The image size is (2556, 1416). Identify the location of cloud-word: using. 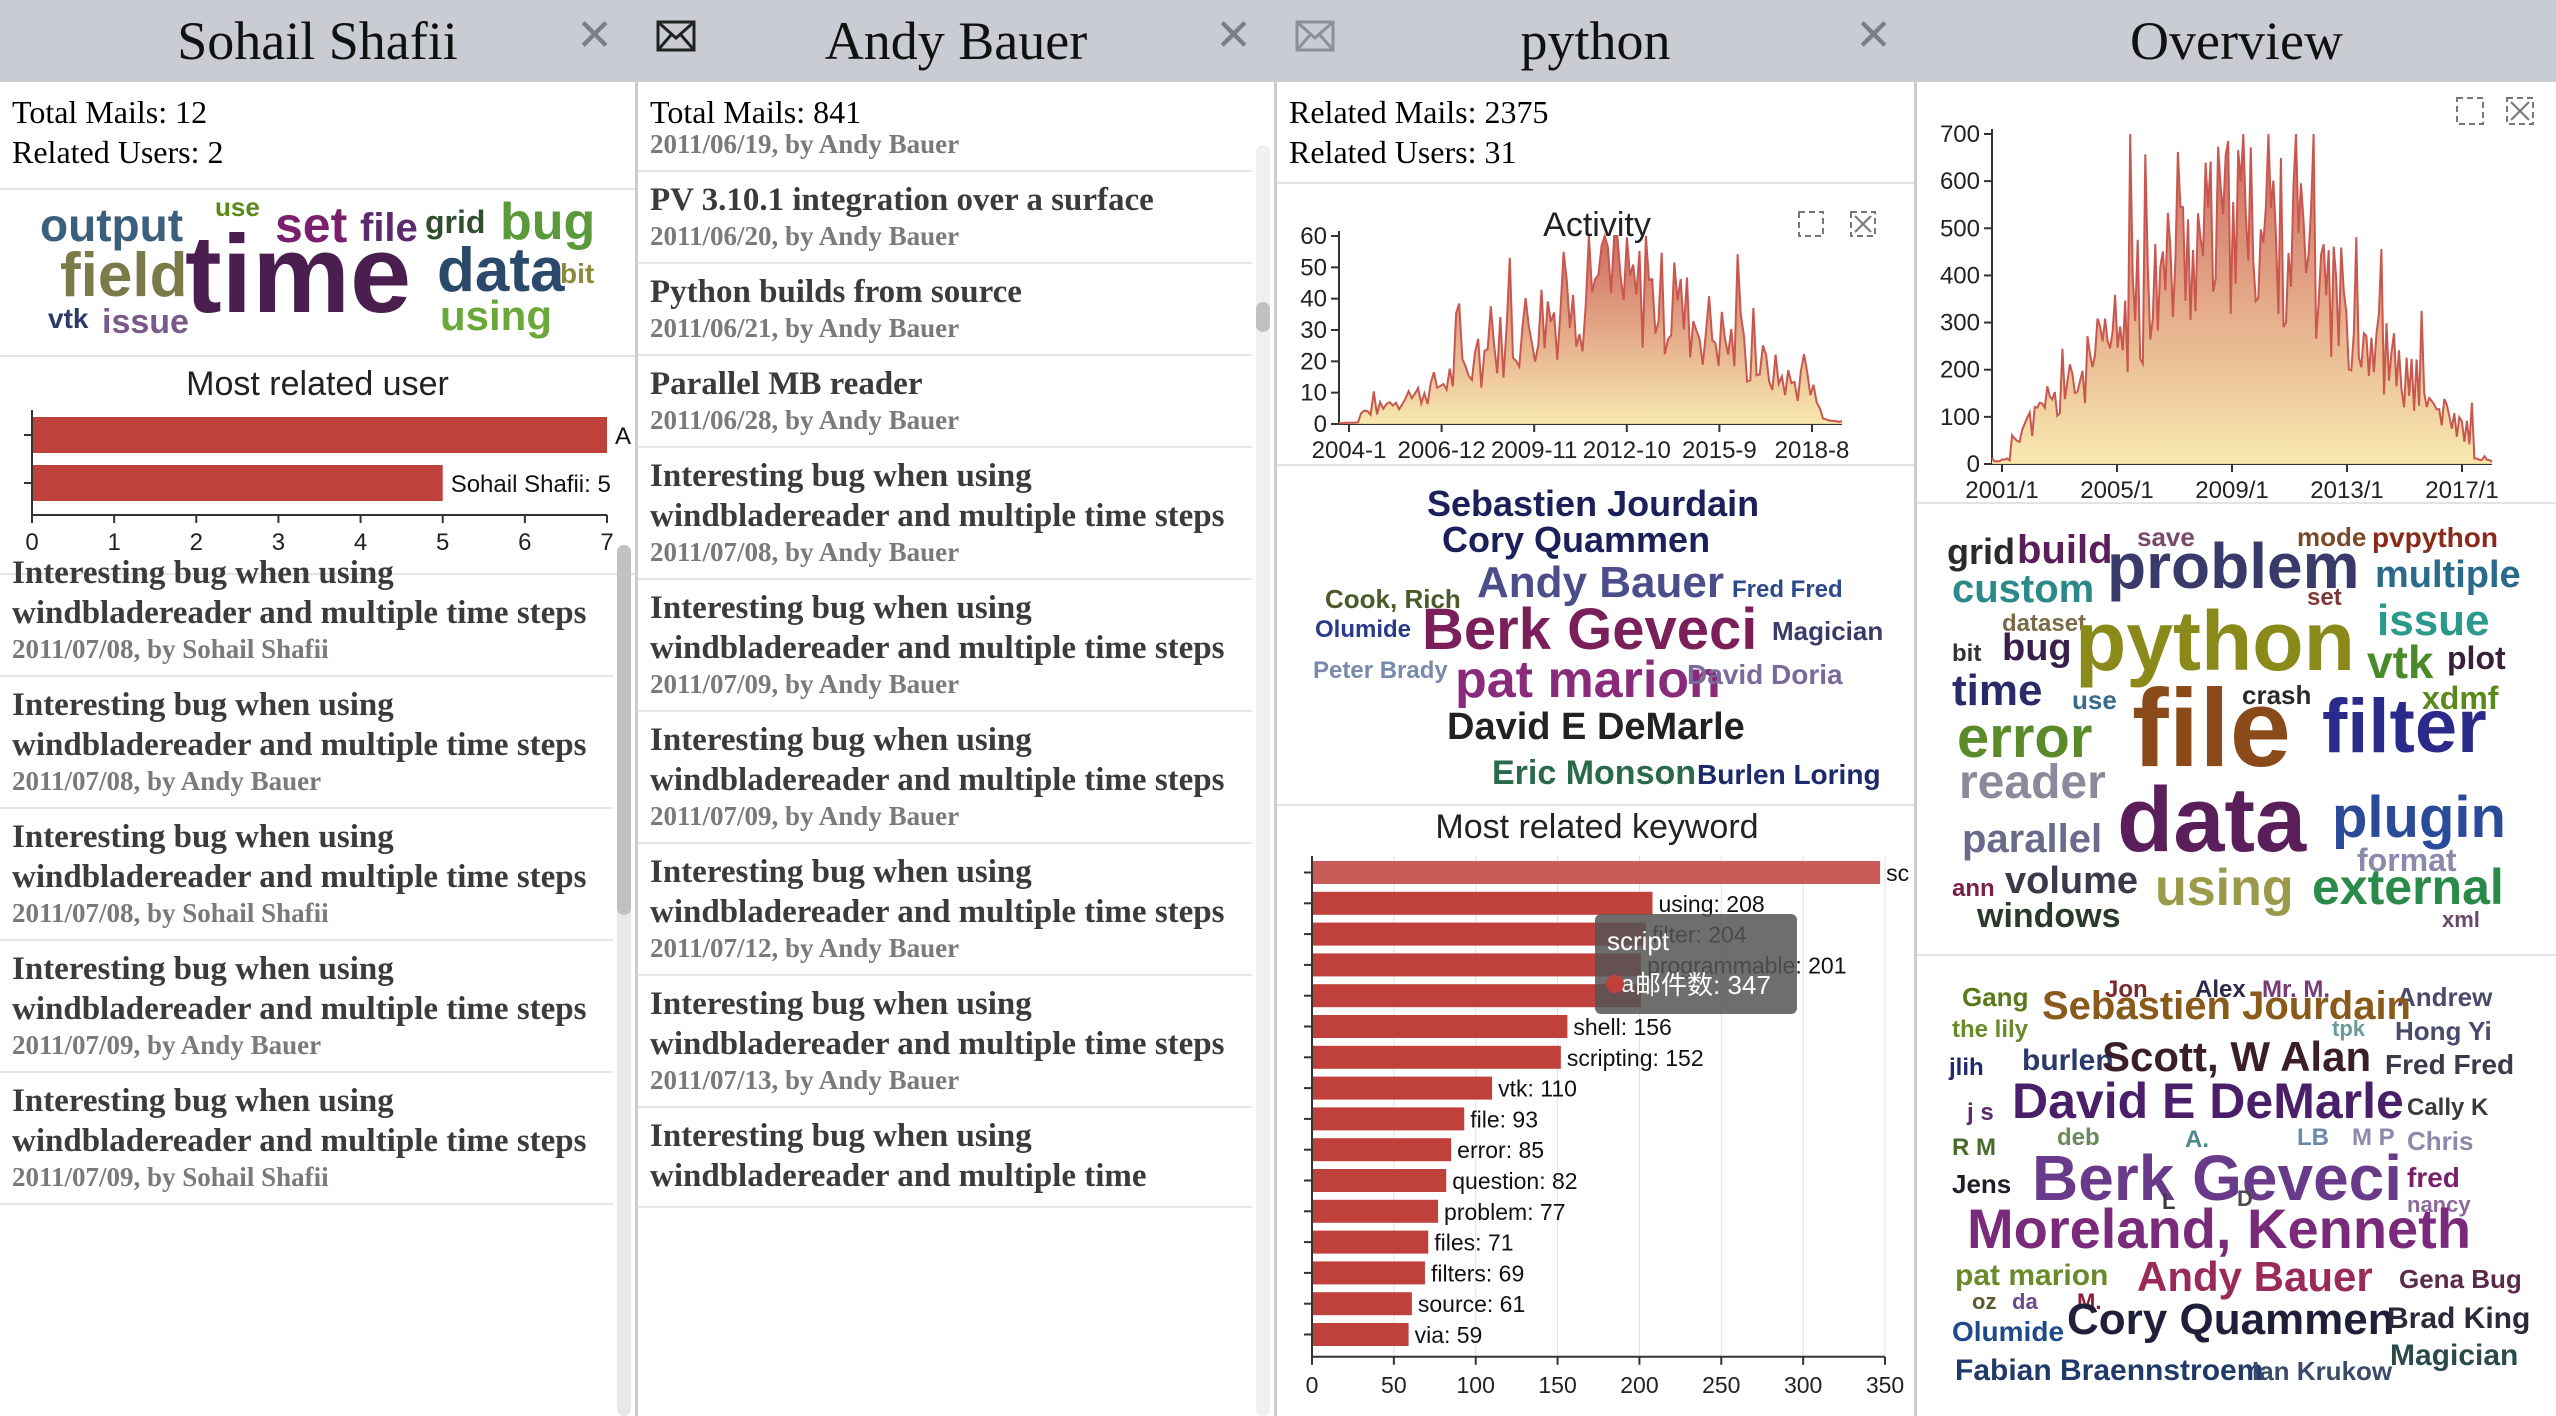
(496, 315).